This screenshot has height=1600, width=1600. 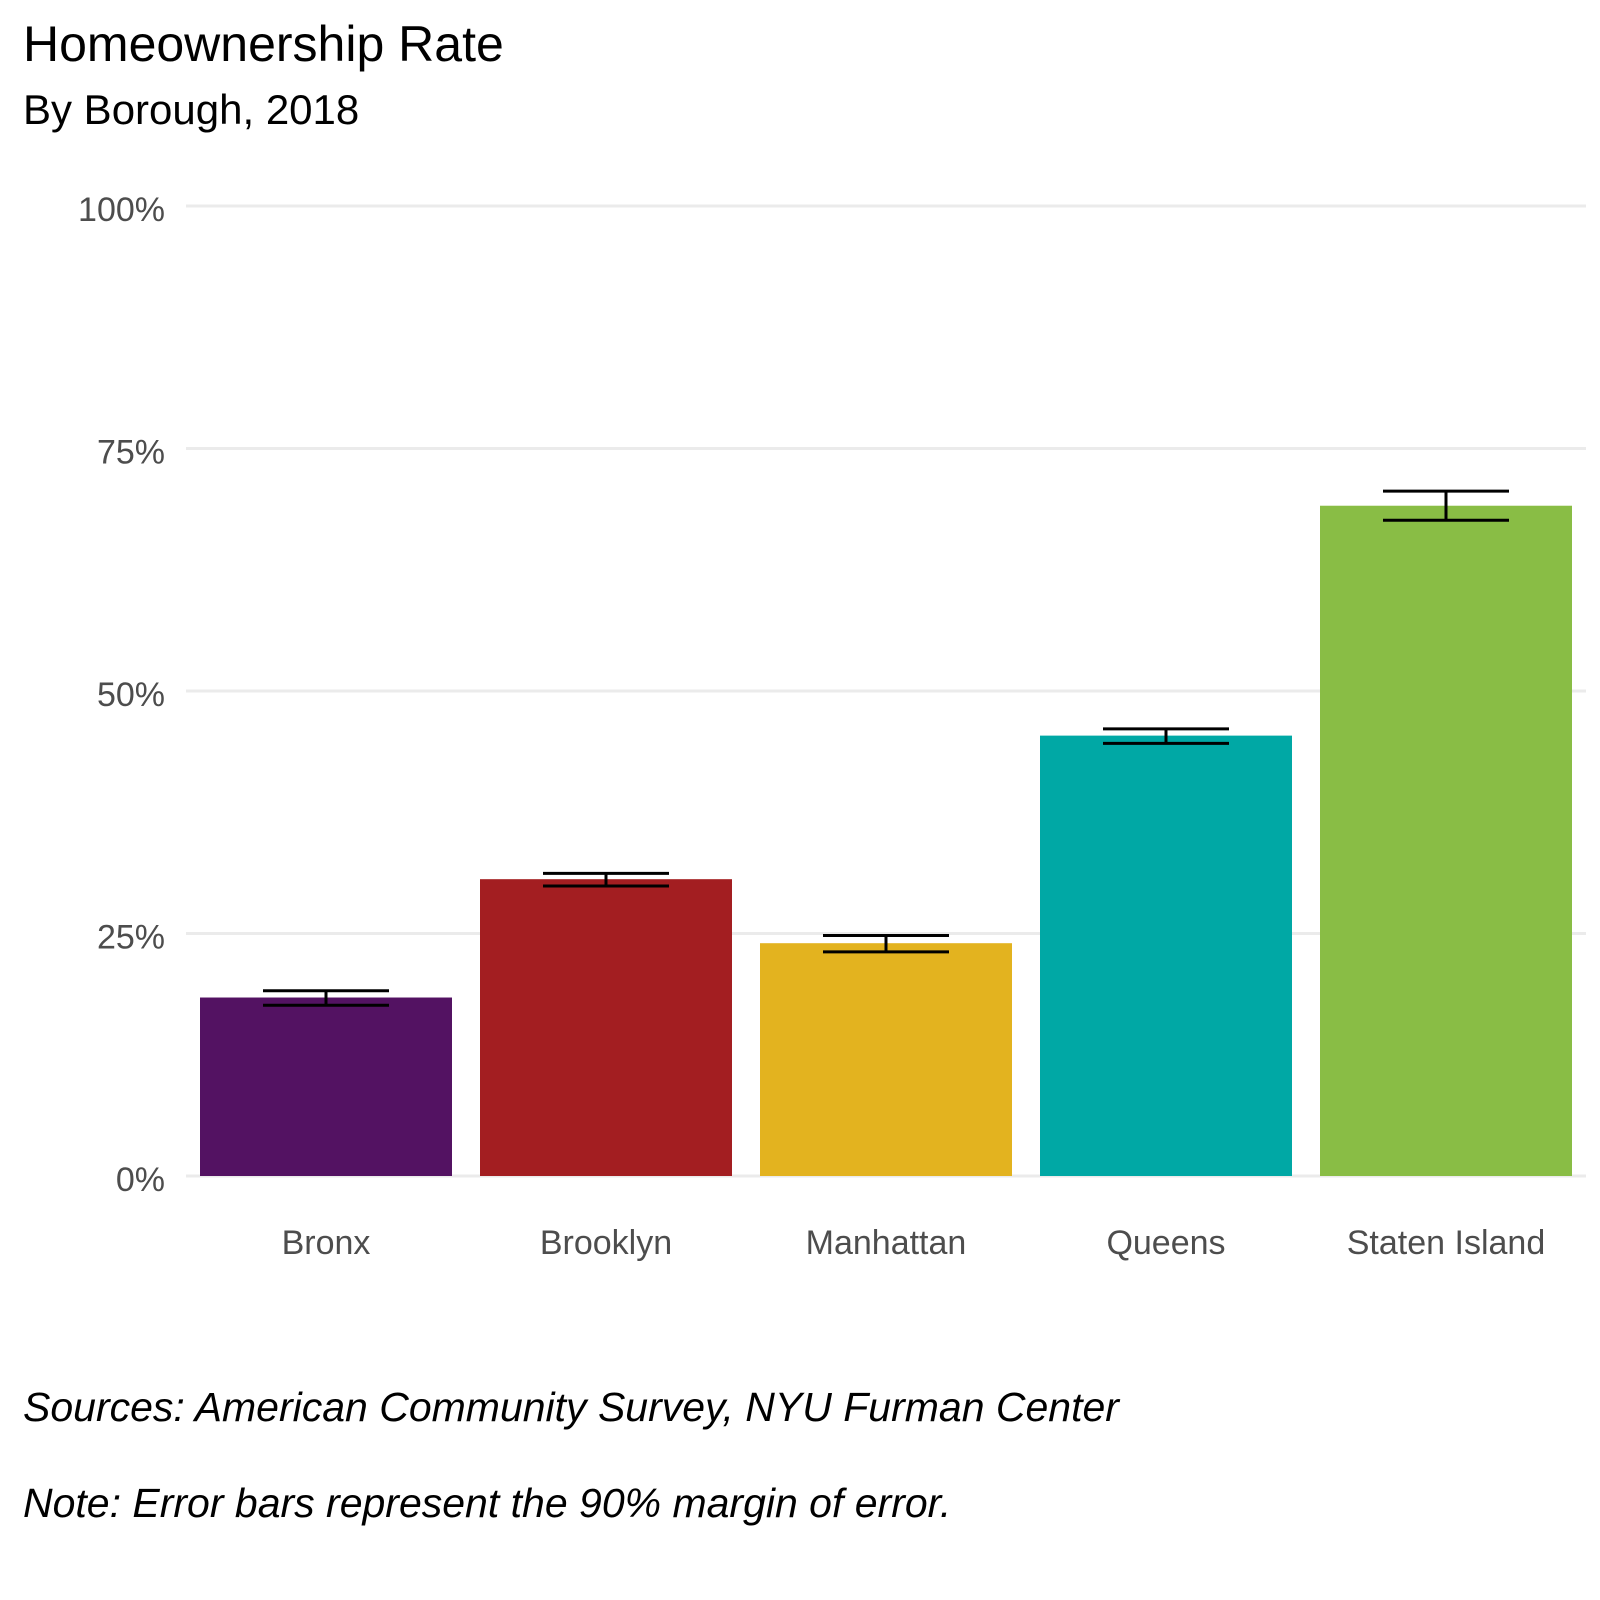 I want to click on x-tick-label: Staten Island, so click(x=1446, y=1243).